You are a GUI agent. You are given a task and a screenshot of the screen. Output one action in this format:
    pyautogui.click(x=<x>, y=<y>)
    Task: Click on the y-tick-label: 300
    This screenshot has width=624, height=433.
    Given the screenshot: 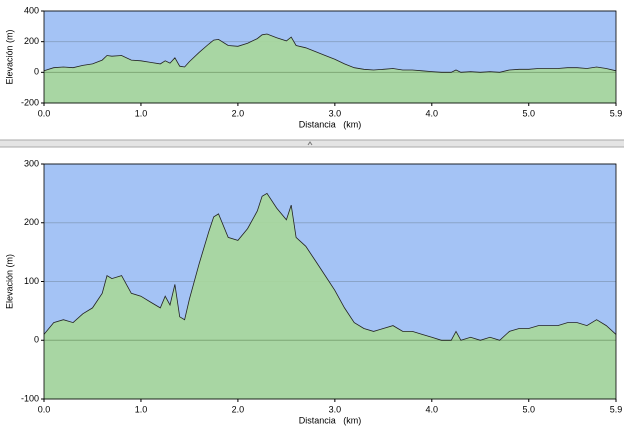 What is the action you would take?
    pyautogui.click(x=31, y=163)
    